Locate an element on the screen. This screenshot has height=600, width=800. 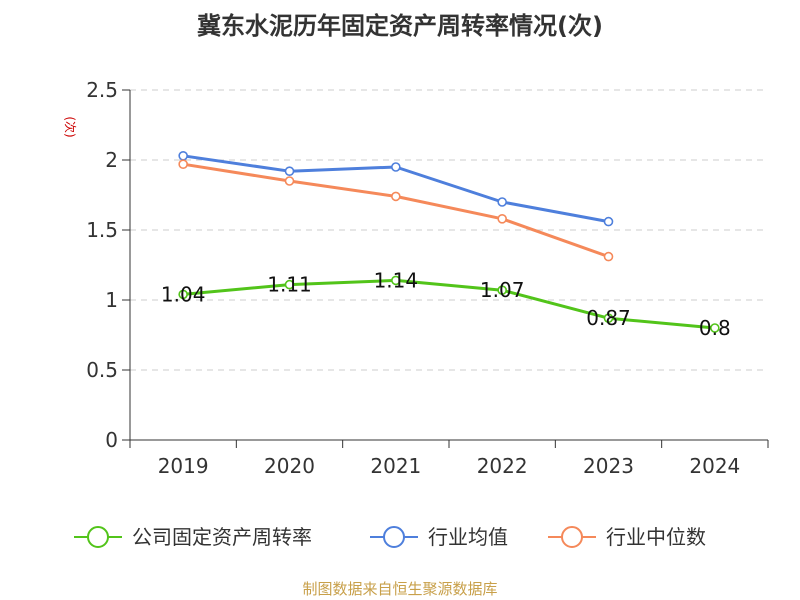
legend-label-1: 行业均值 is located at coordinates (468, 537).